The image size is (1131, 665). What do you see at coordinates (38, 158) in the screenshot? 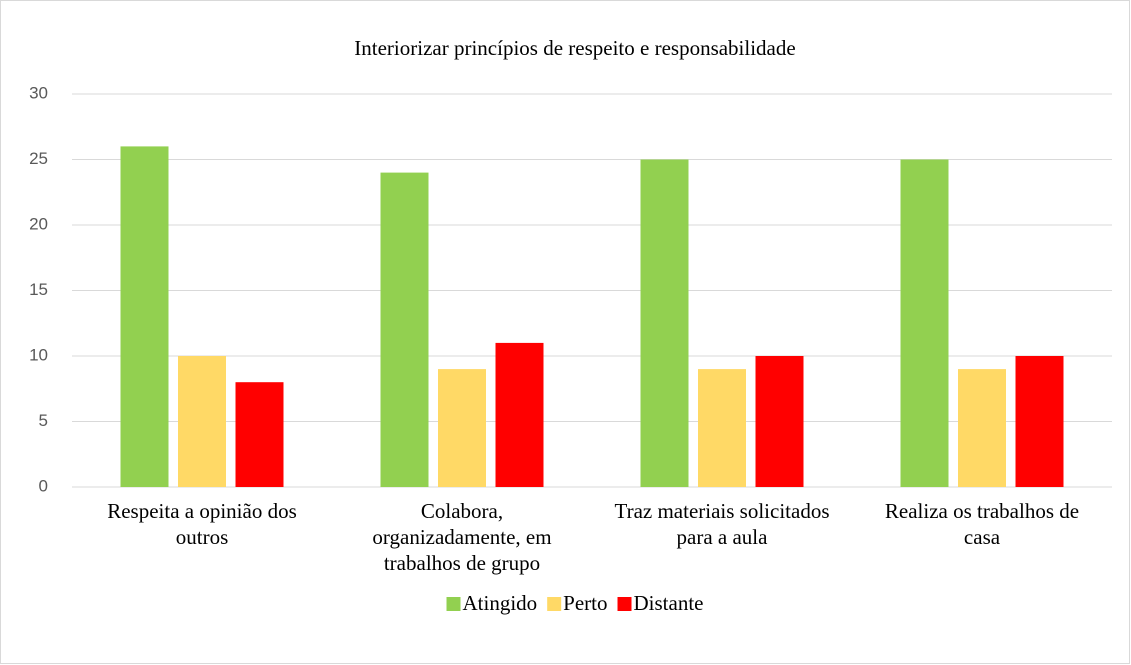
I see `y-tick-label: 25` at bounding box center [38, 158].